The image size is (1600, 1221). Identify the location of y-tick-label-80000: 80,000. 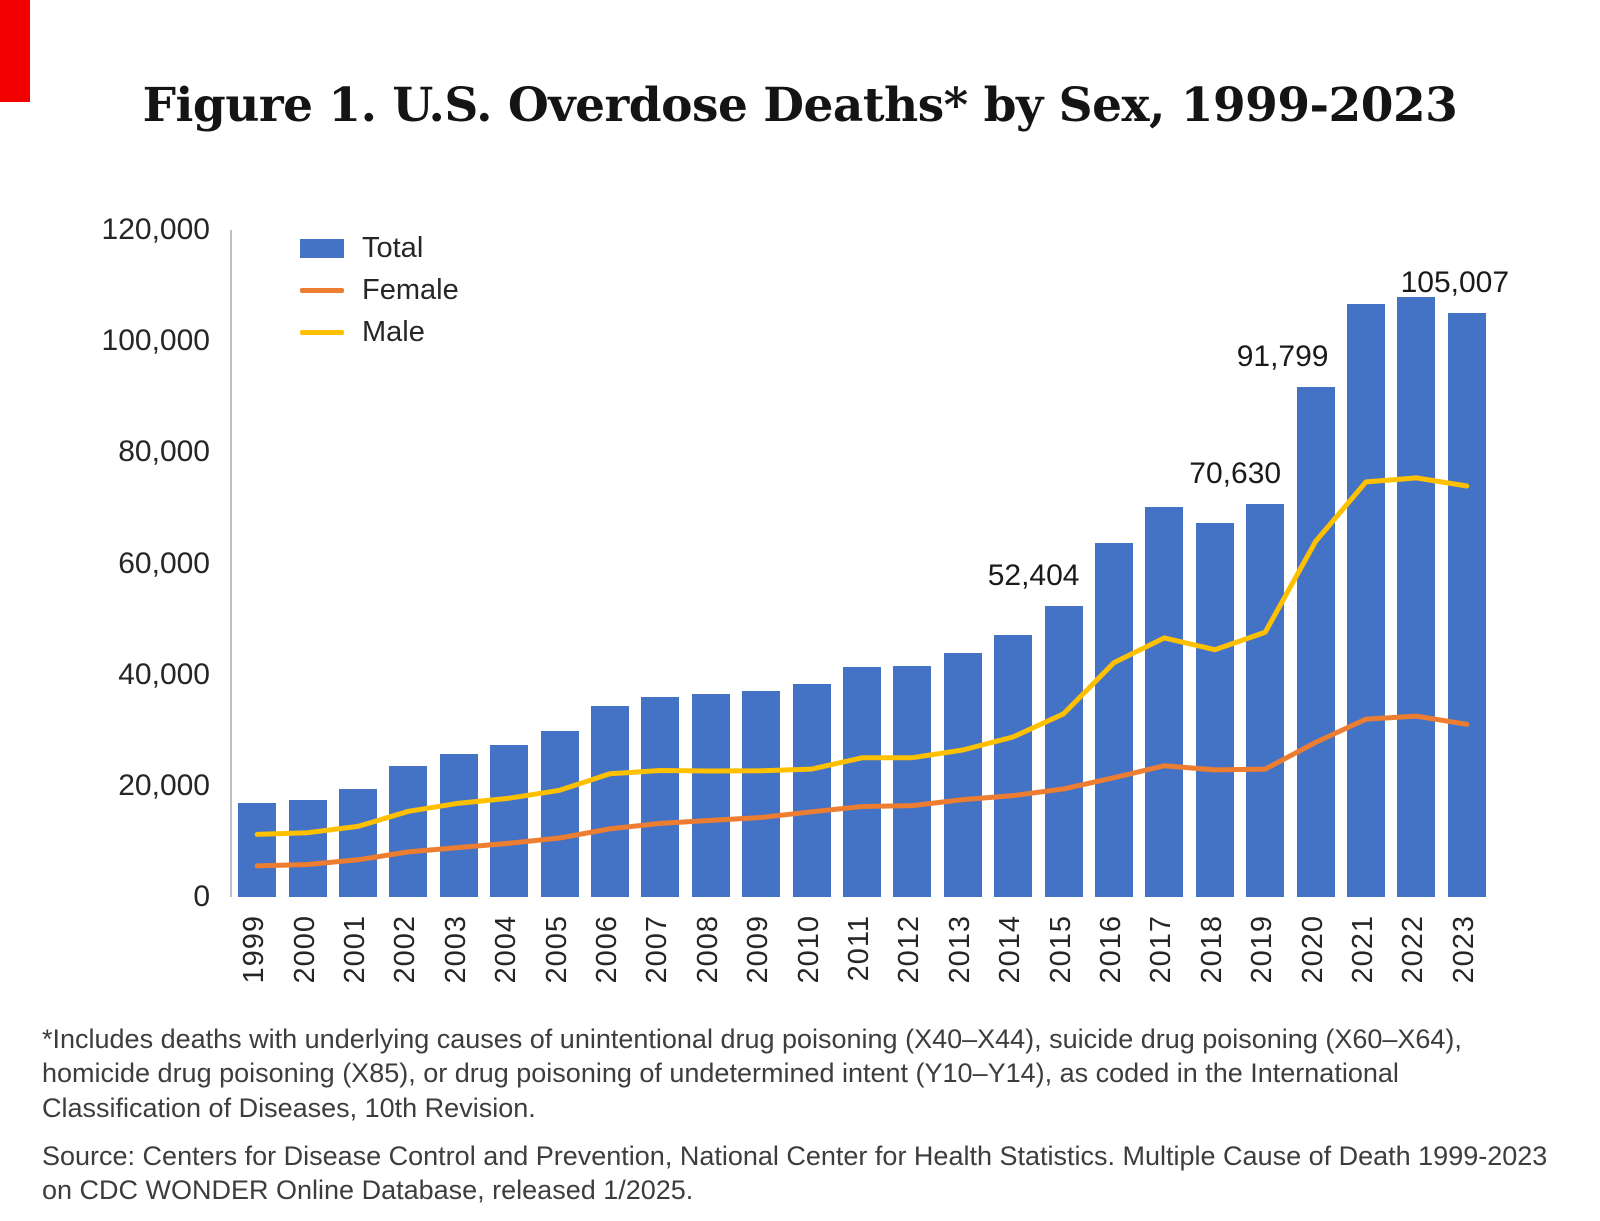
(164, 452).